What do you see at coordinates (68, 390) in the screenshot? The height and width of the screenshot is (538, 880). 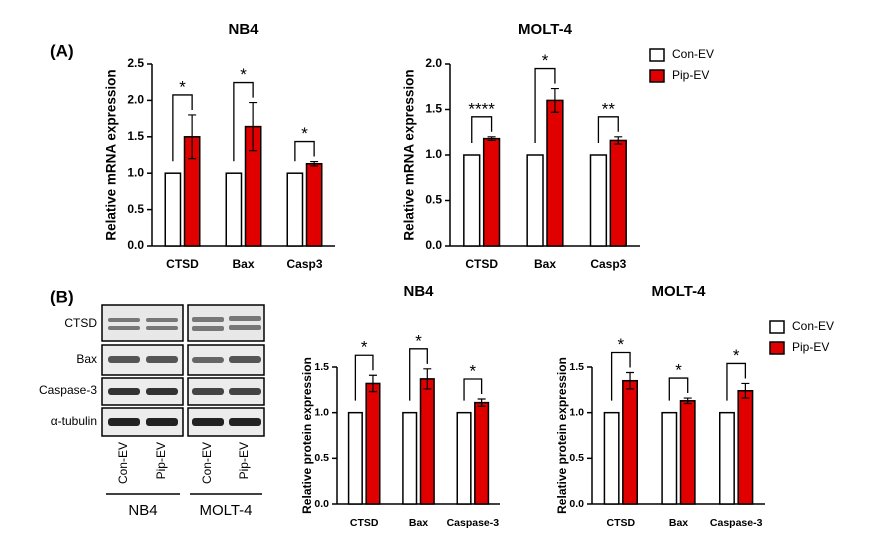 I see `blot-row-label: Caspase-3` at bounding box center [68, 390].